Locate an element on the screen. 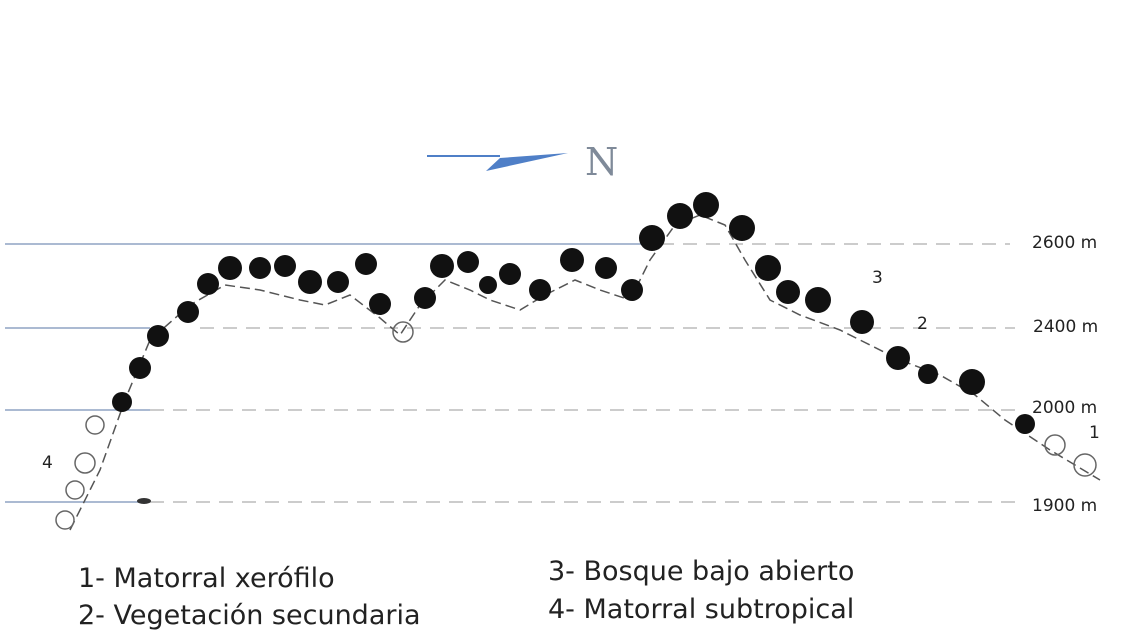  north-label: N is located at coordinates (602, 162).